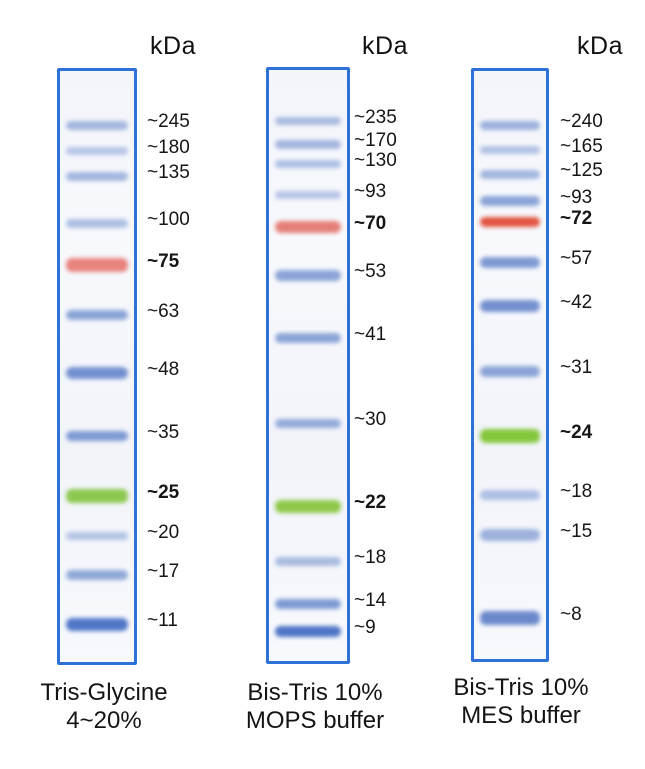  I want to click on caption-line1: Tris-Glycine, so click(104, 692).